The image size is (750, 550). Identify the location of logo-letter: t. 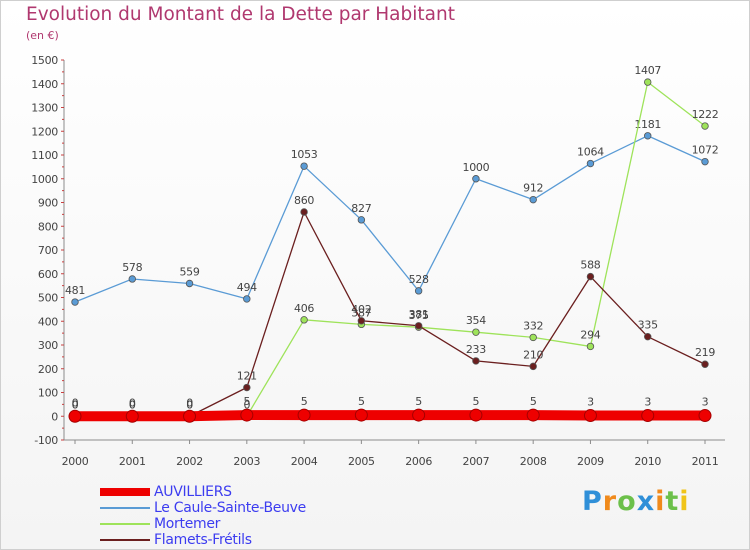
(672, 501).